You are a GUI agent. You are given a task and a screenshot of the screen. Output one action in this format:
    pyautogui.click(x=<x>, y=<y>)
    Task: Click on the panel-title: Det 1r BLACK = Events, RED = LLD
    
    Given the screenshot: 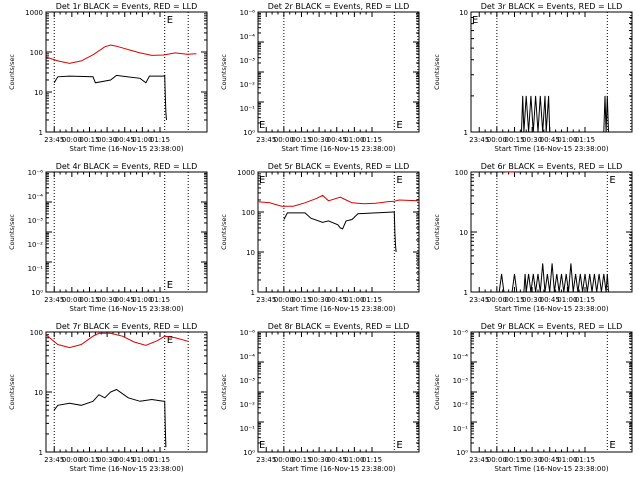 What is the action you would take?
    pyautogui.click(x=127, y=6)
    